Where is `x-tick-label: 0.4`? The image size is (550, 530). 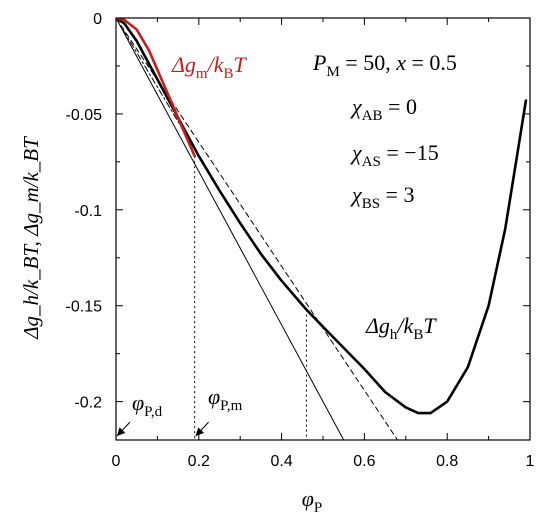
x-tick-label: 0.4 is located at coordinates (281, 461).